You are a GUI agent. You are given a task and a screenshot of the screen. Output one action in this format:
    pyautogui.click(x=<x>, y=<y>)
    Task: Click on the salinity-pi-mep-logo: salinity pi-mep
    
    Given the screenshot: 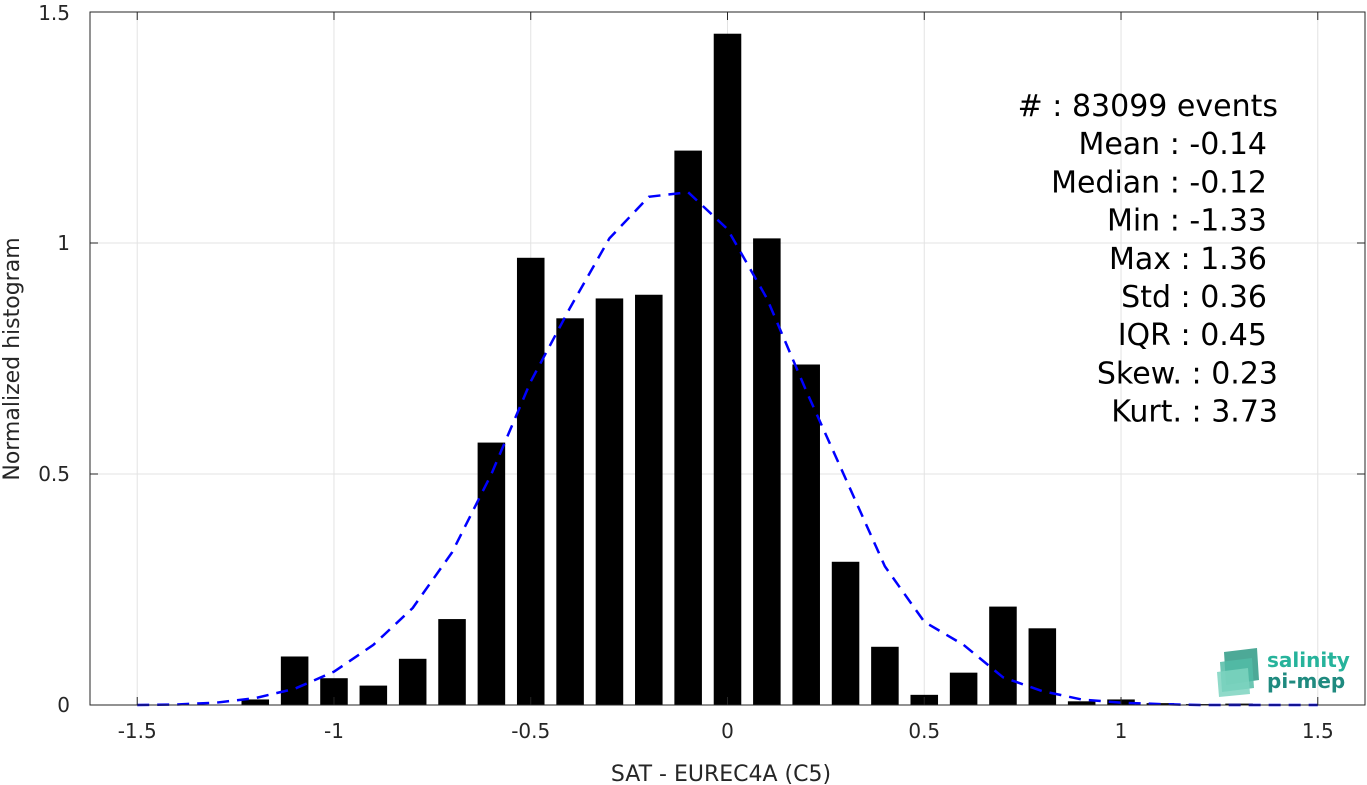 What is the action you would take?
    pyautogui.click(x=1283, y=672)
    